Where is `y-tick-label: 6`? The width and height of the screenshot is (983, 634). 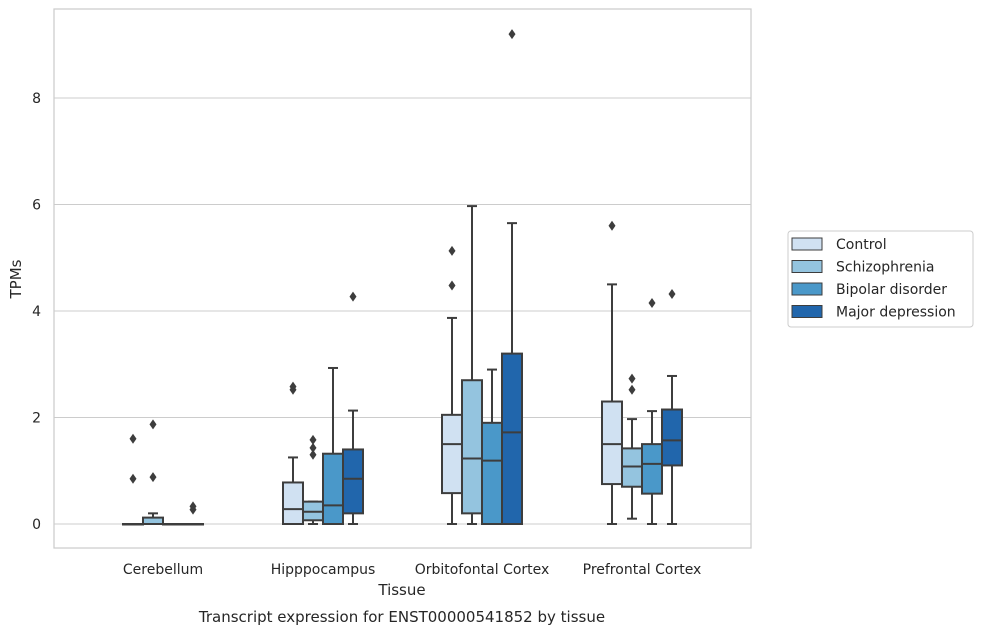 y-tick-label: 6 is located at coordinates (36, 206).